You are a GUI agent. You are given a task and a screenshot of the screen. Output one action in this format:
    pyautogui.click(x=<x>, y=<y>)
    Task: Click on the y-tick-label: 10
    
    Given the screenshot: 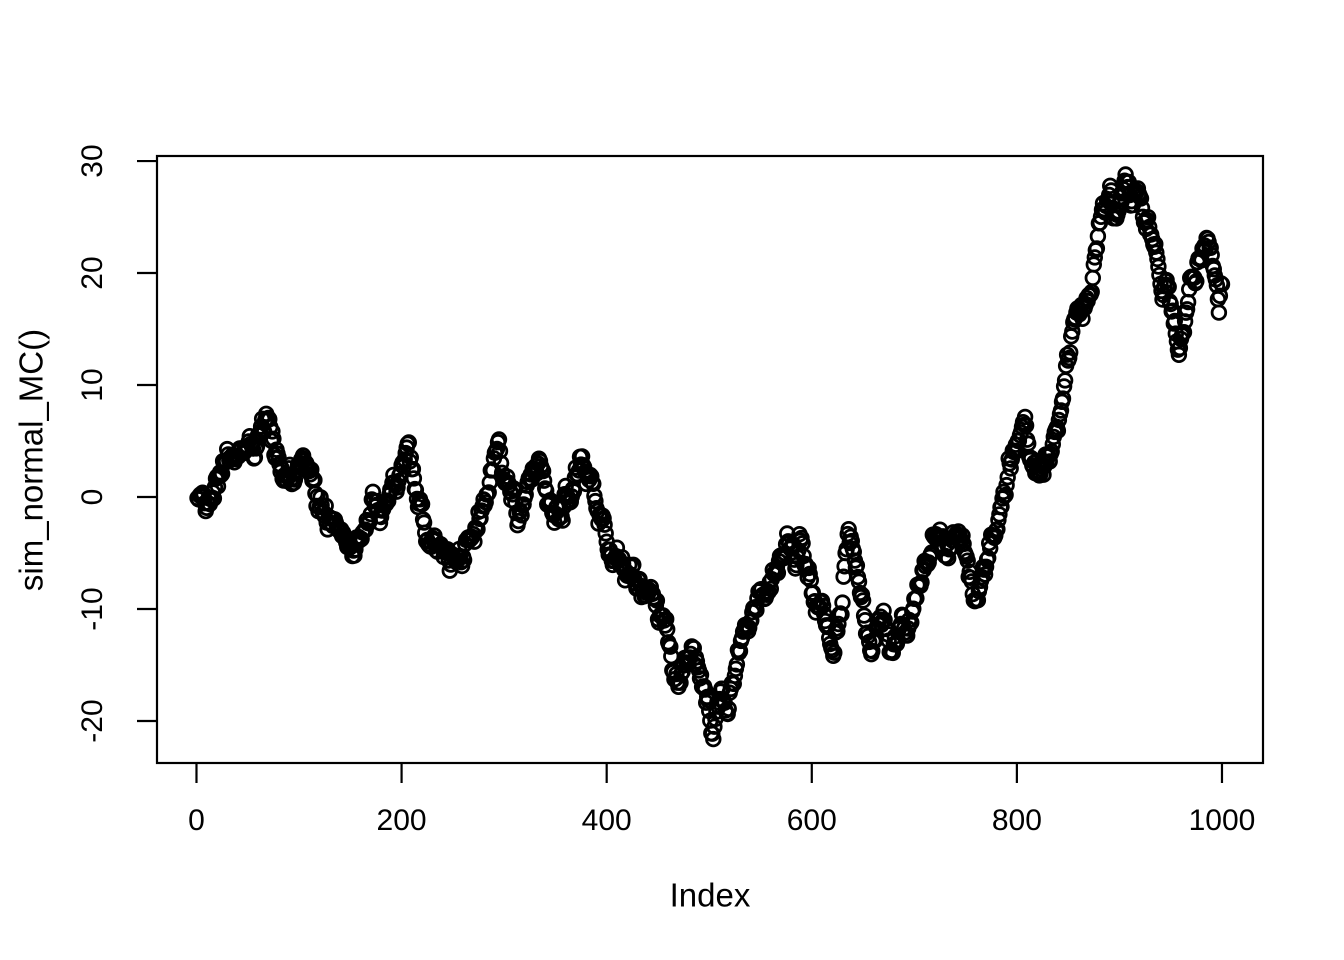 What is the action you would take?
    pyautogui.click(x=92, y=384)
    